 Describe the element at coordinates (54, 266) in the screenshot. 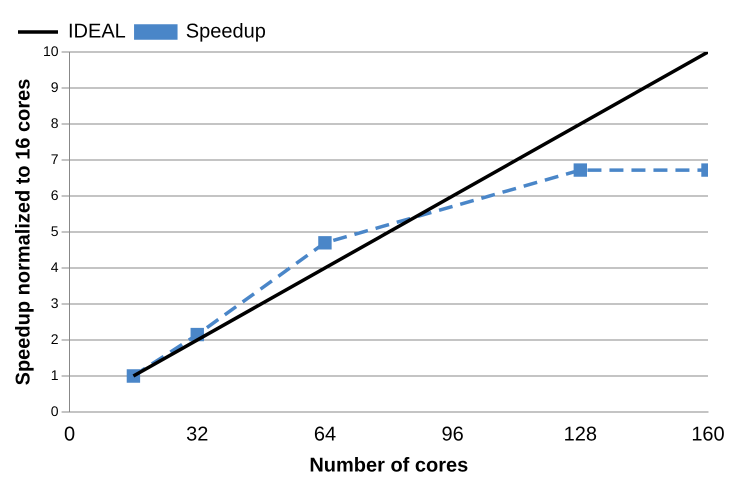

I see `y-tick-label: 4` at that location.